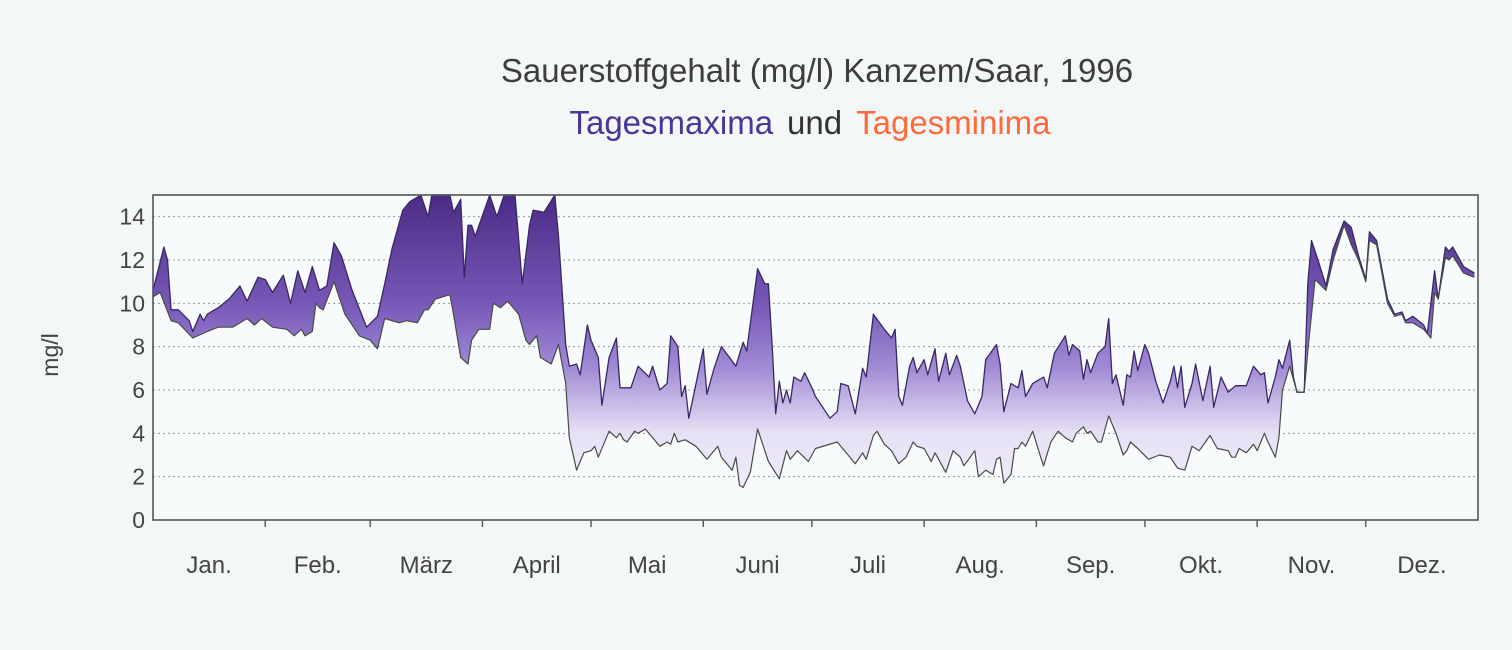 This screenshot has width=1512, height=650. I want to click on y-axis-label: mg/l, so click(50, 354).